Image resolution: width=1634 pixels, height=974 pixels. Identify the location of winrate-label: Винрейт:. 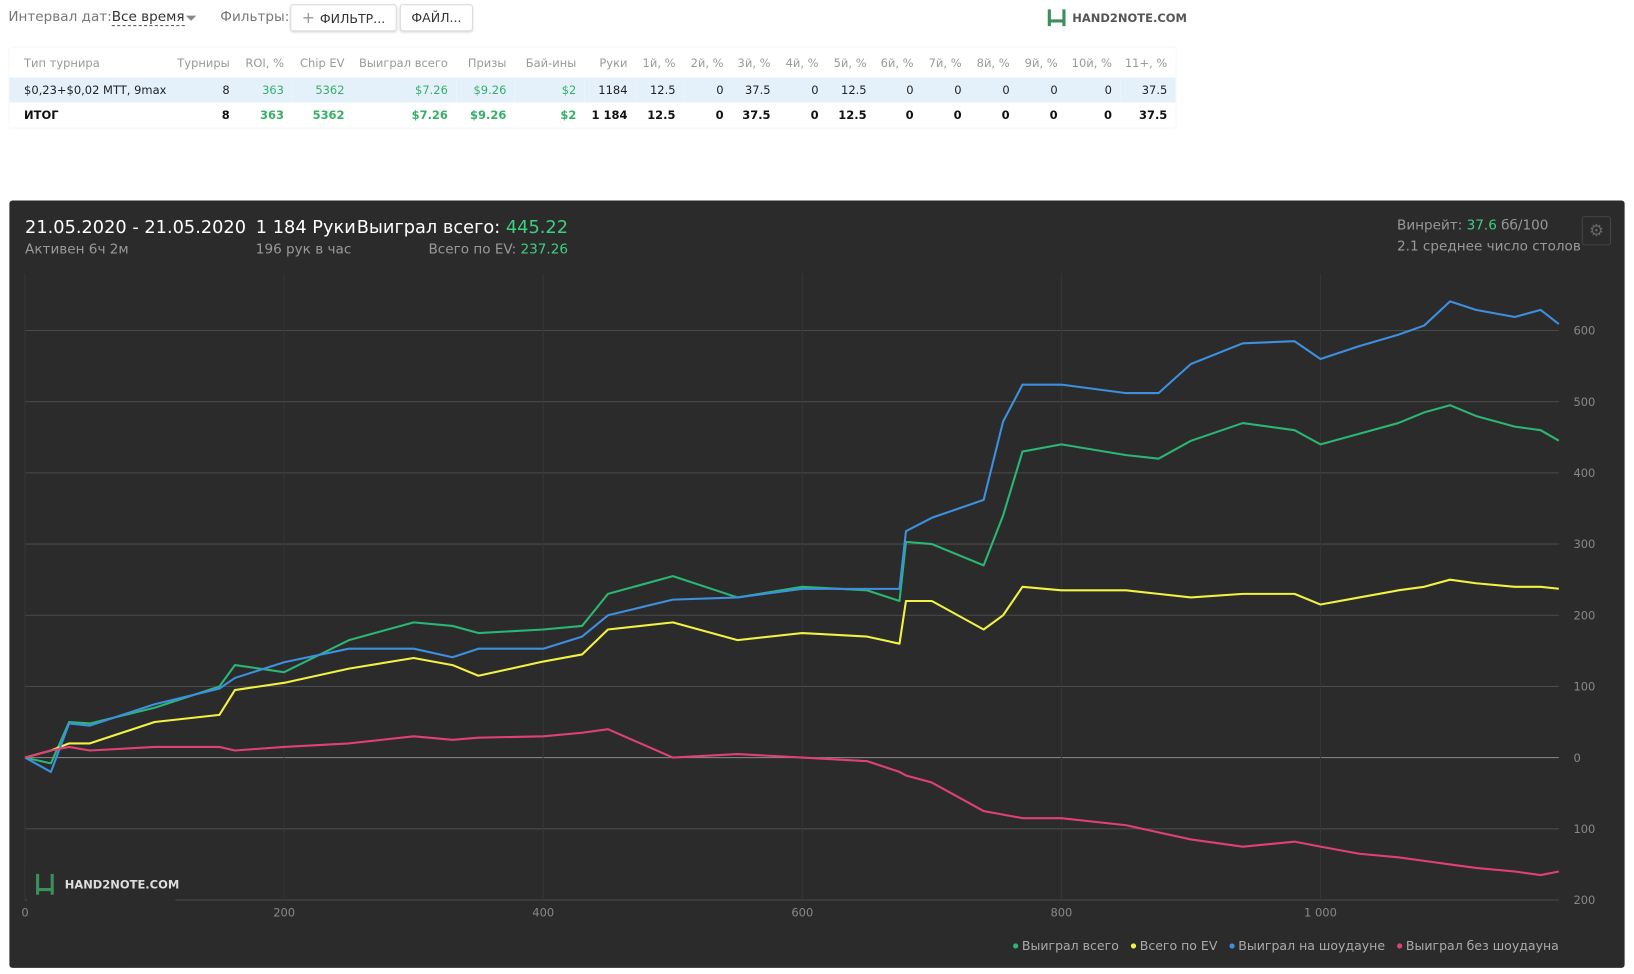
(1430, 226).